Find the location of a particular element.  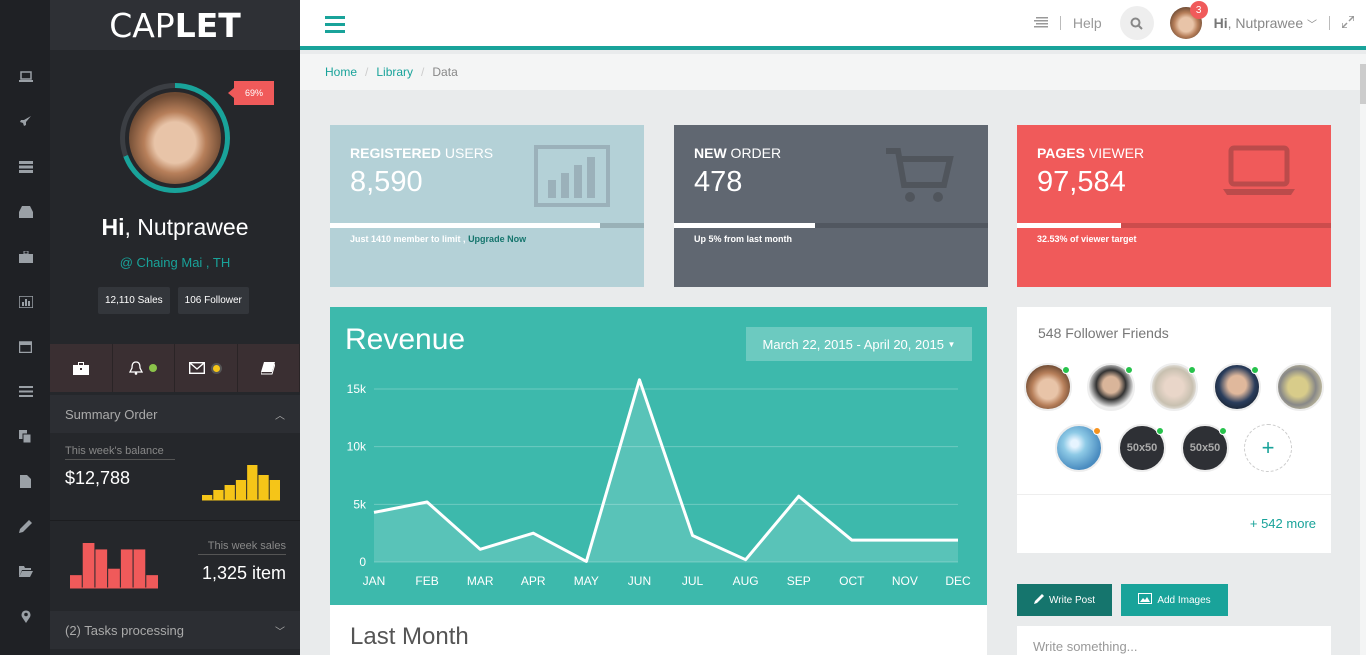

user-menu: Hi, Nutprawee ﹀ is located at coordinates (1265, 23).